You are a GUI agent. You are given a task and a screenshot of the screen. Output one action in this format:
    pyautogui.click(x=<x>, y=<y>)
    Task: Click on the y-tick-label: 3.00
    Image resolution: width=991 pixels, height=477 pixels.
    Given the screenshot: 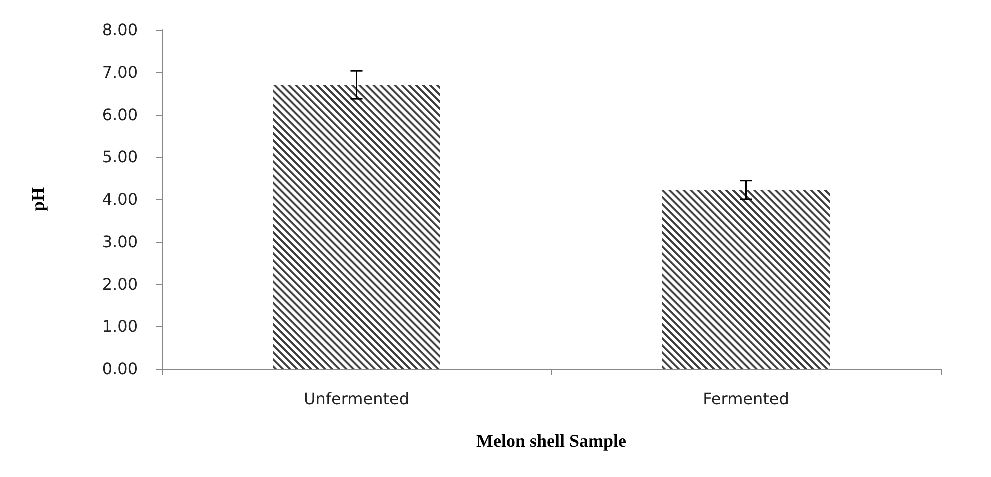 What is the action you would take?
    pyautogui.click(x=120, y=242)
    